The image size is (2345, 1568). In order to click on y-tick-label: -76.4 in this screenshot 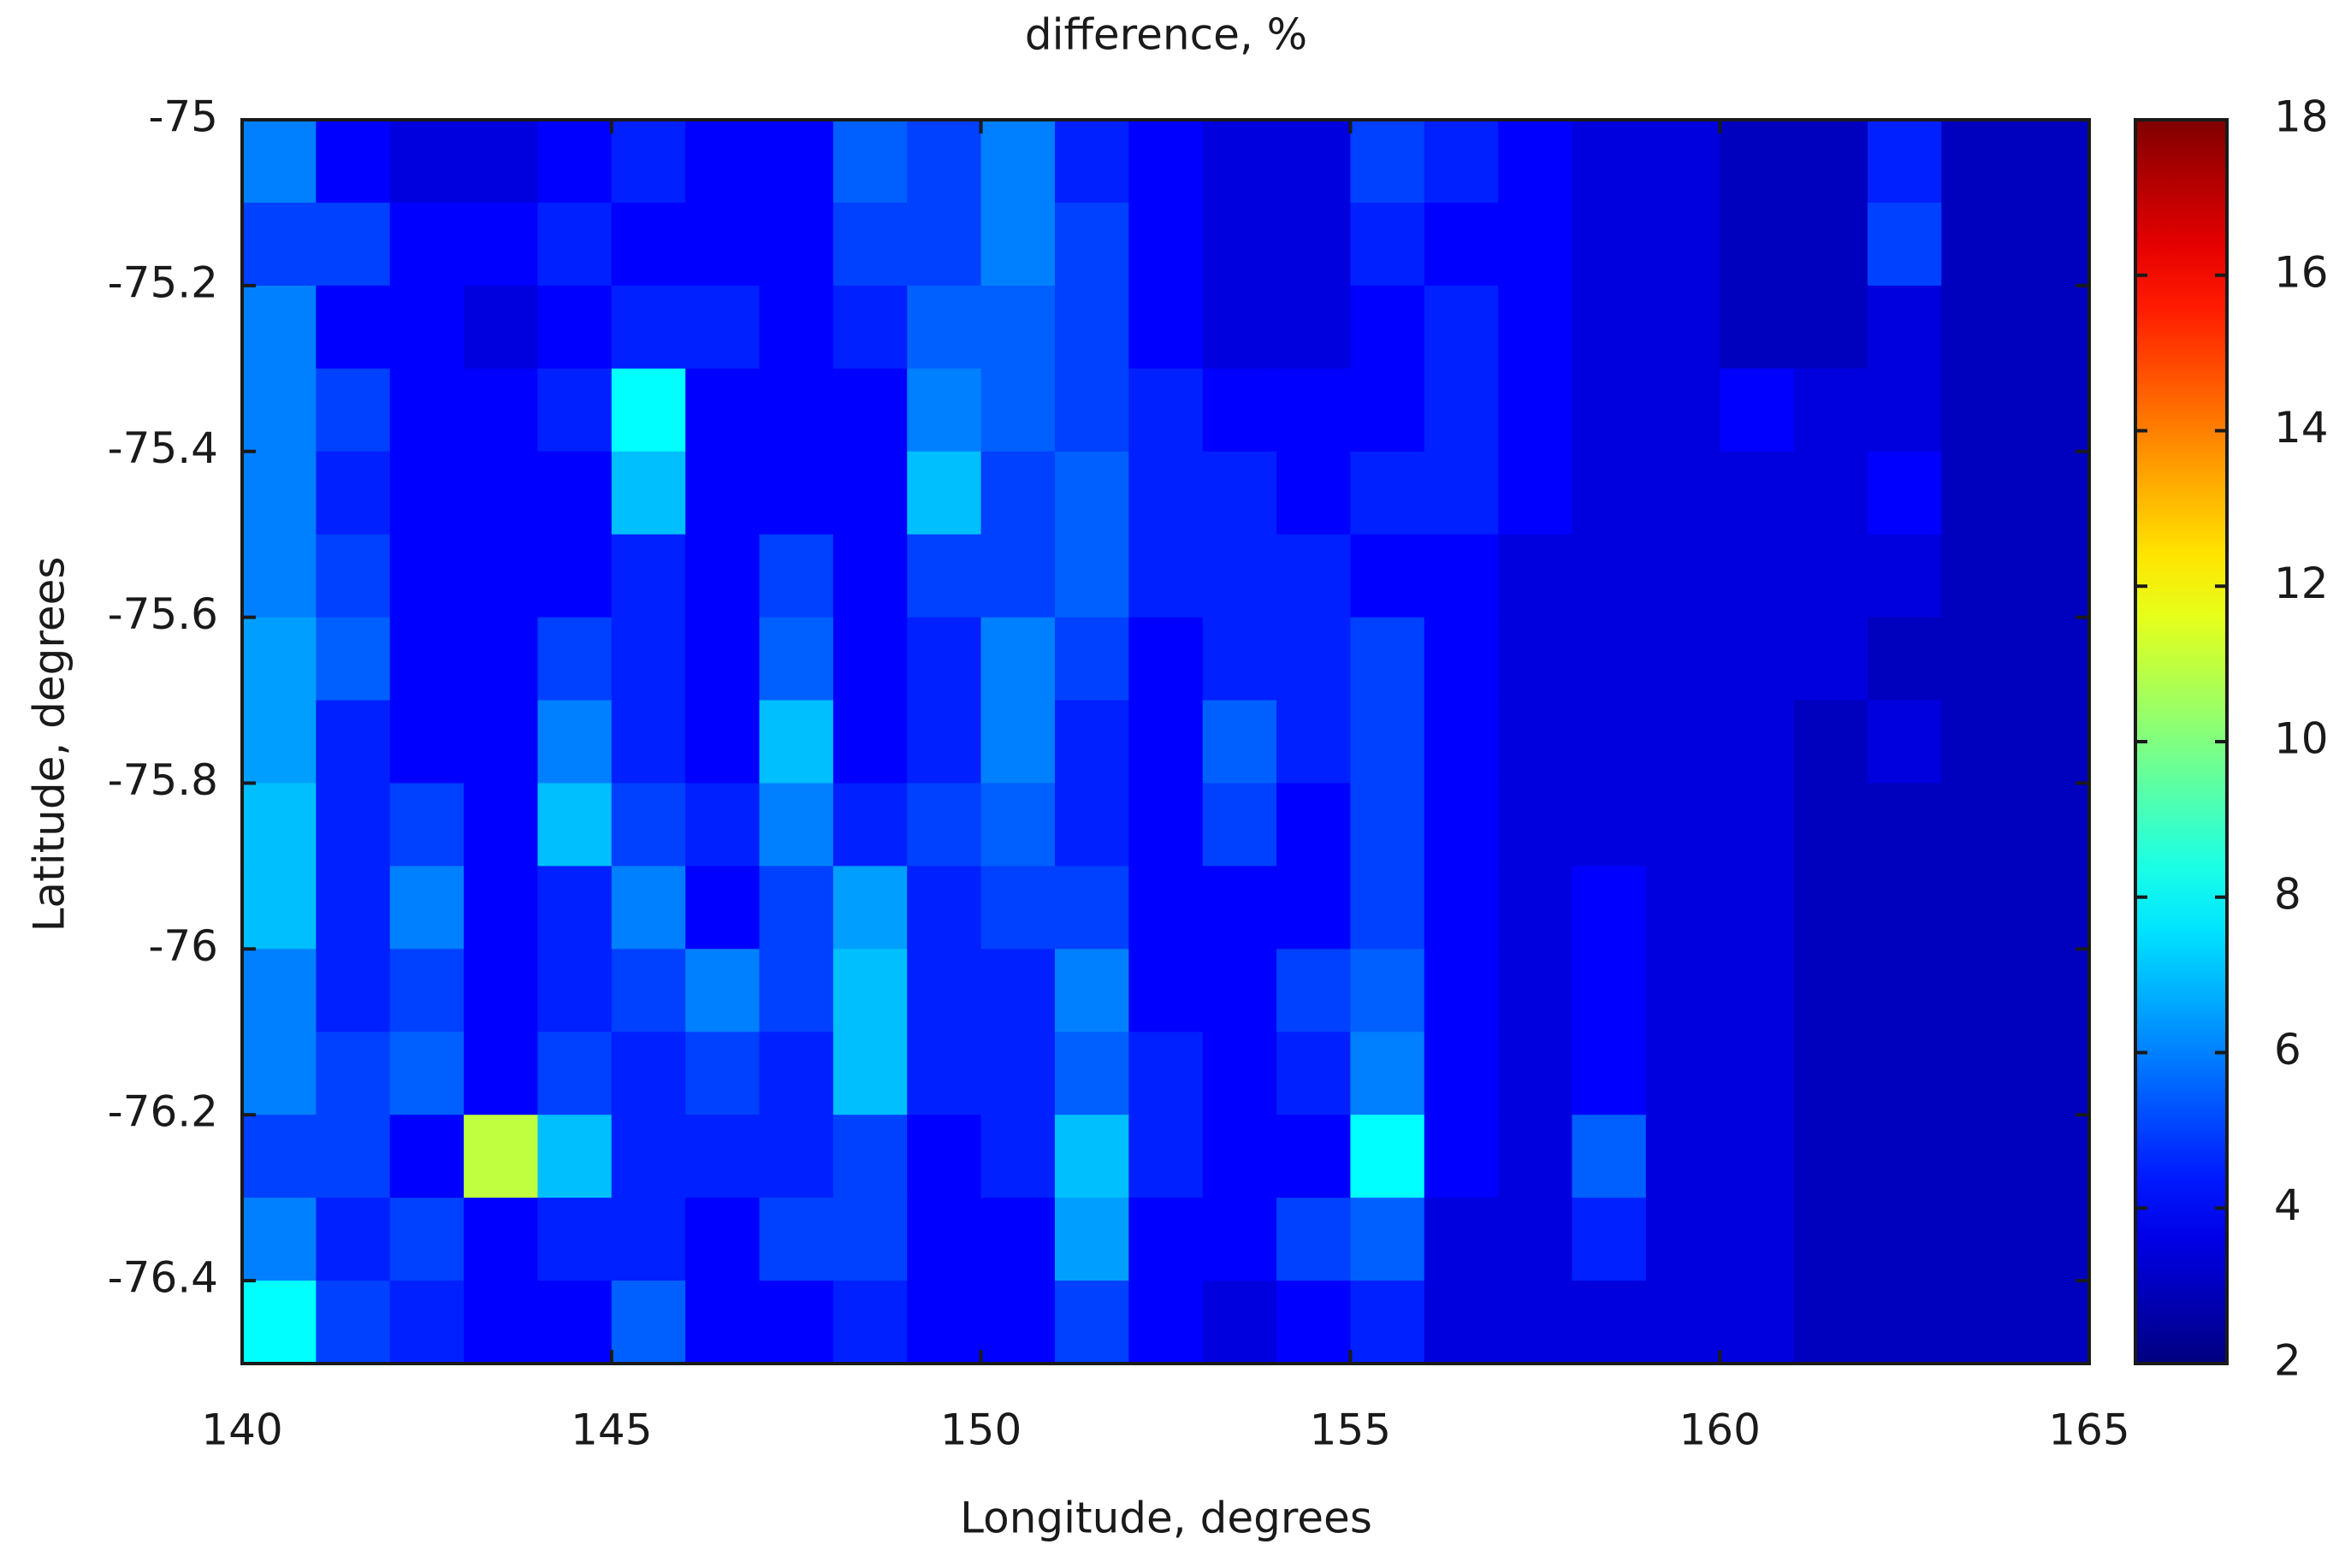, I will do `click(163, 1278)`.